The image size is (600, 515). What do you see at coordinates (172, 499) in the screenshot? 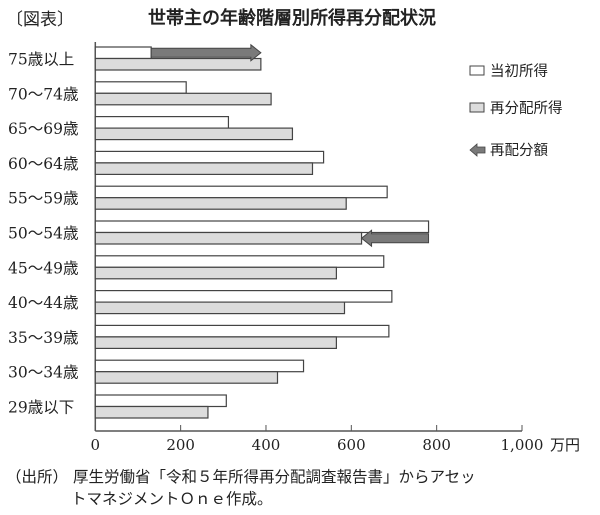
I see `source-line2: トマネジメントＯｎｅ作成。` at bounding box center [172, 499].